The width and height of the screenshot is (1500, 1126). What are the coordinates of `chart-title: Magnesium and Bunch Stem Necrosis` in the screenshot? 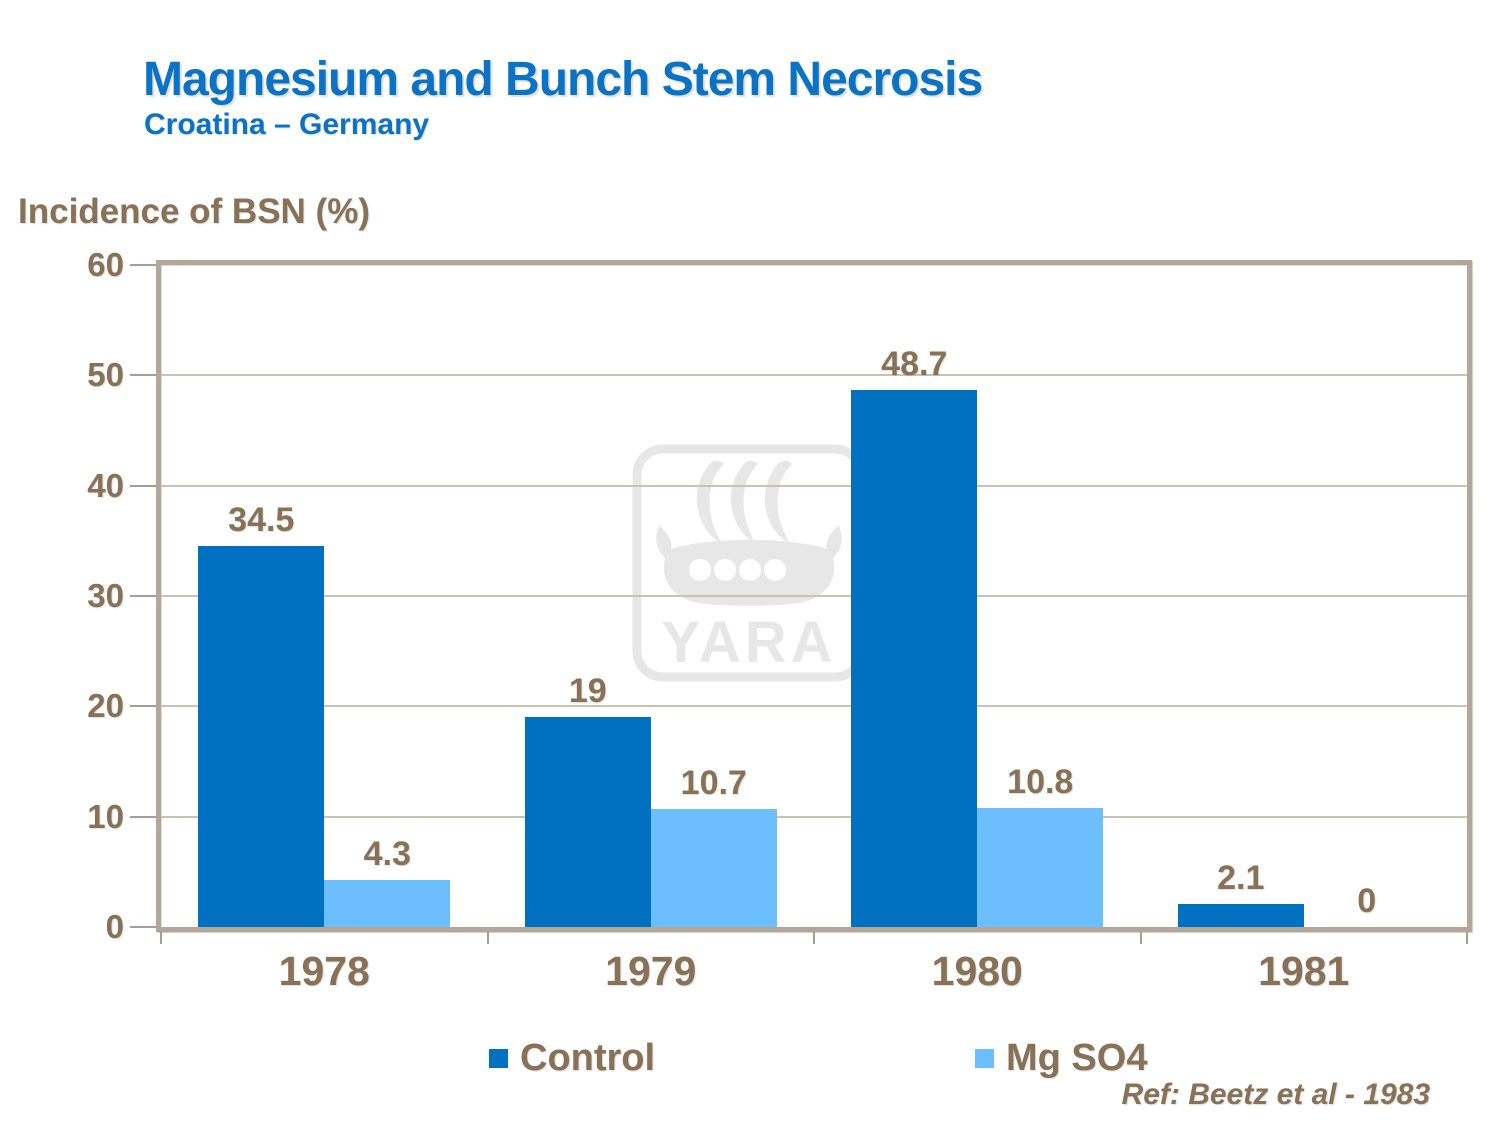 It's located at (563, 79).